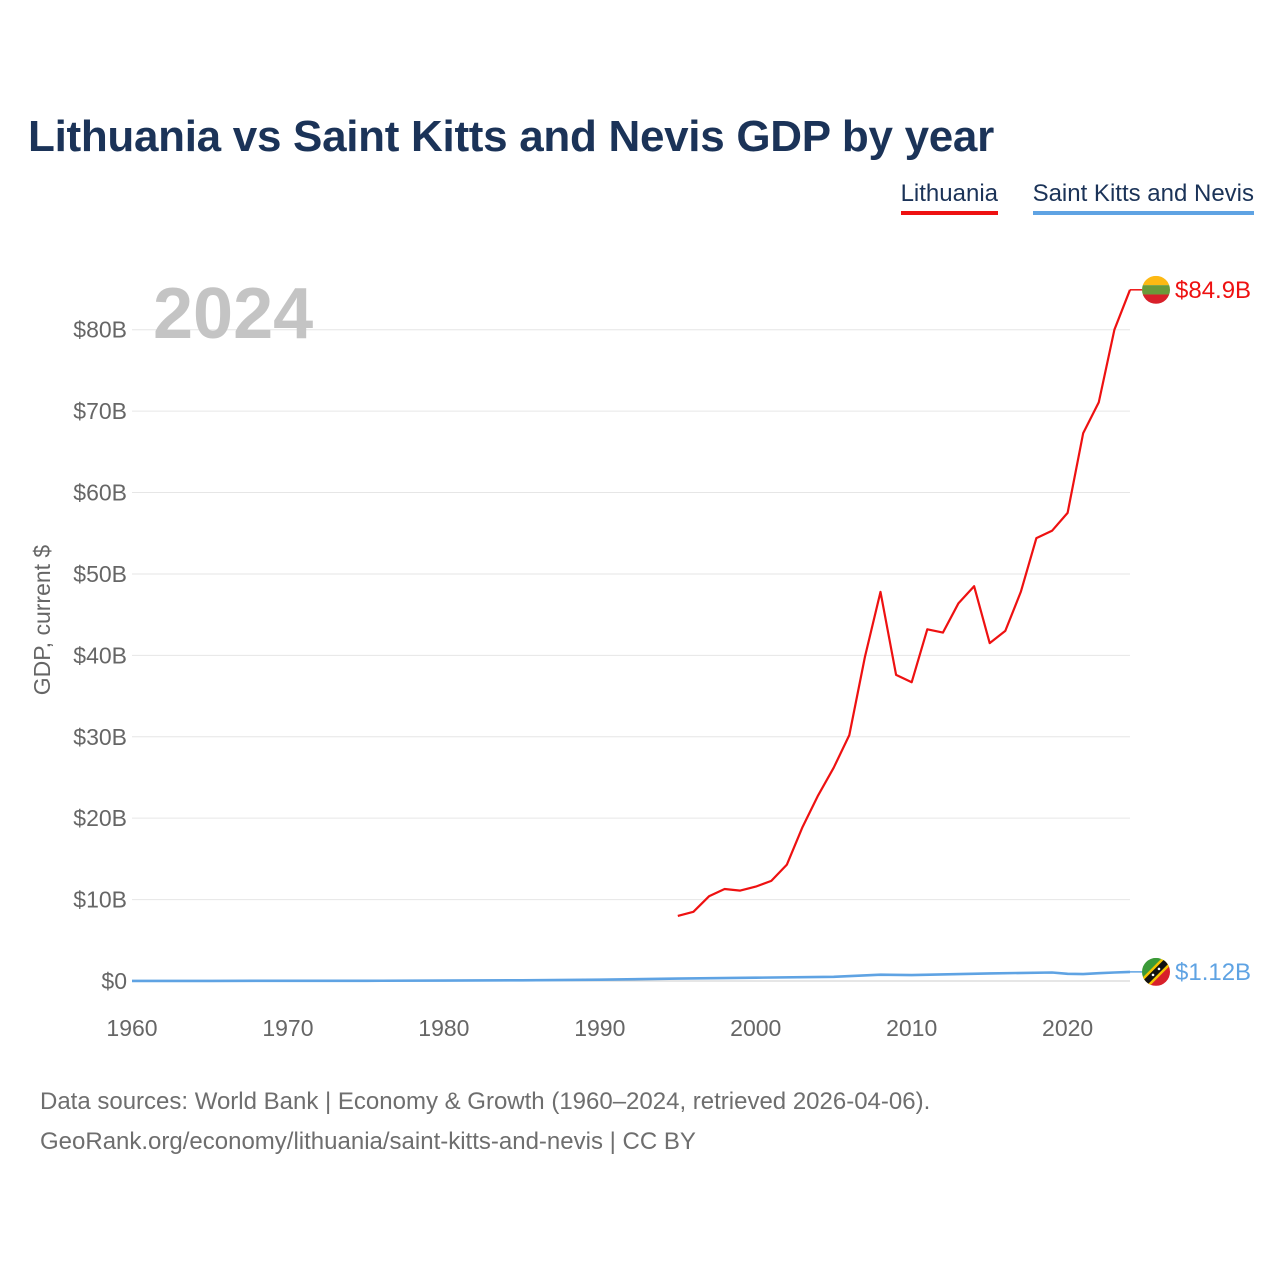 Image resolution: width=1280 pixels, height=1280 pixels. Describe the element at coordinates (631, 976) in the screenshot. I see `series-line-saint-kitts-and-nevis` at that location.